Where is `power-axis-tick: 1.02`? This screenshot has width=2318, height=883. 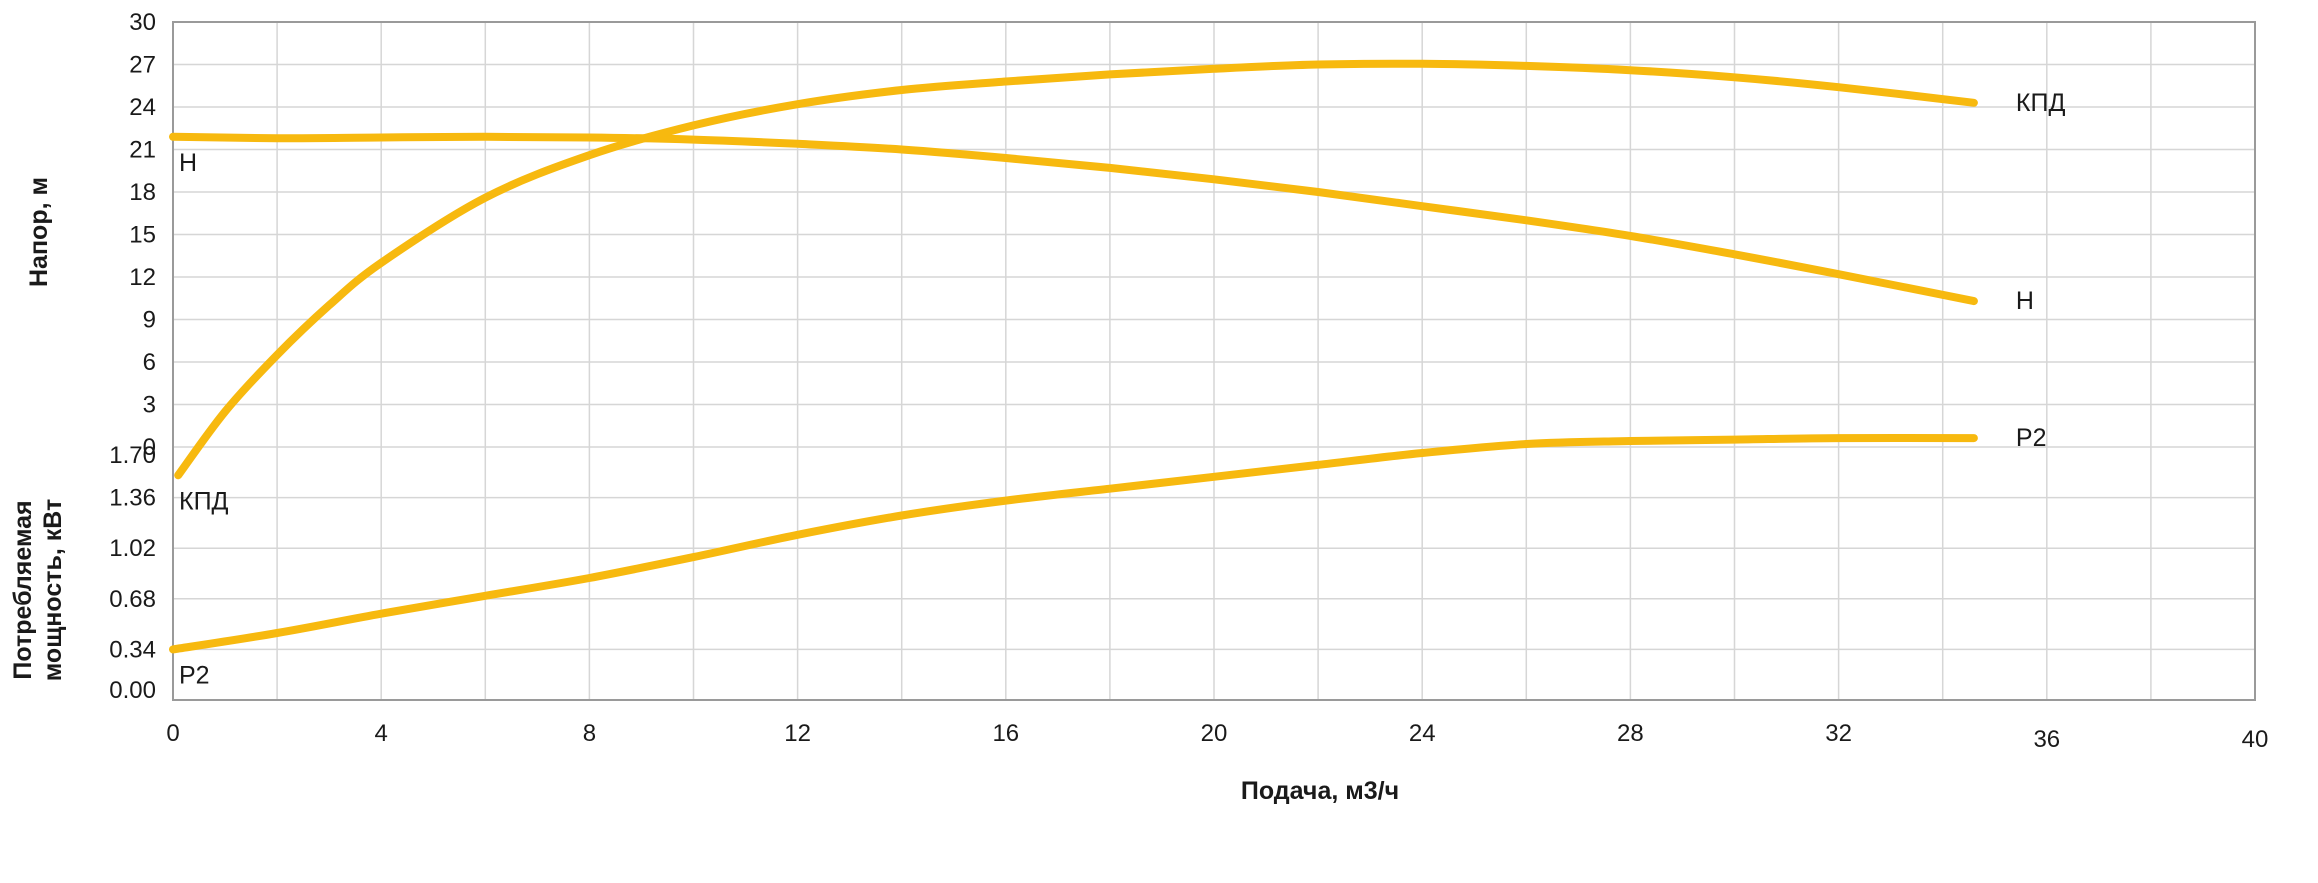 power-axis-tick: 1.02 is located at coordinates (132, 548).